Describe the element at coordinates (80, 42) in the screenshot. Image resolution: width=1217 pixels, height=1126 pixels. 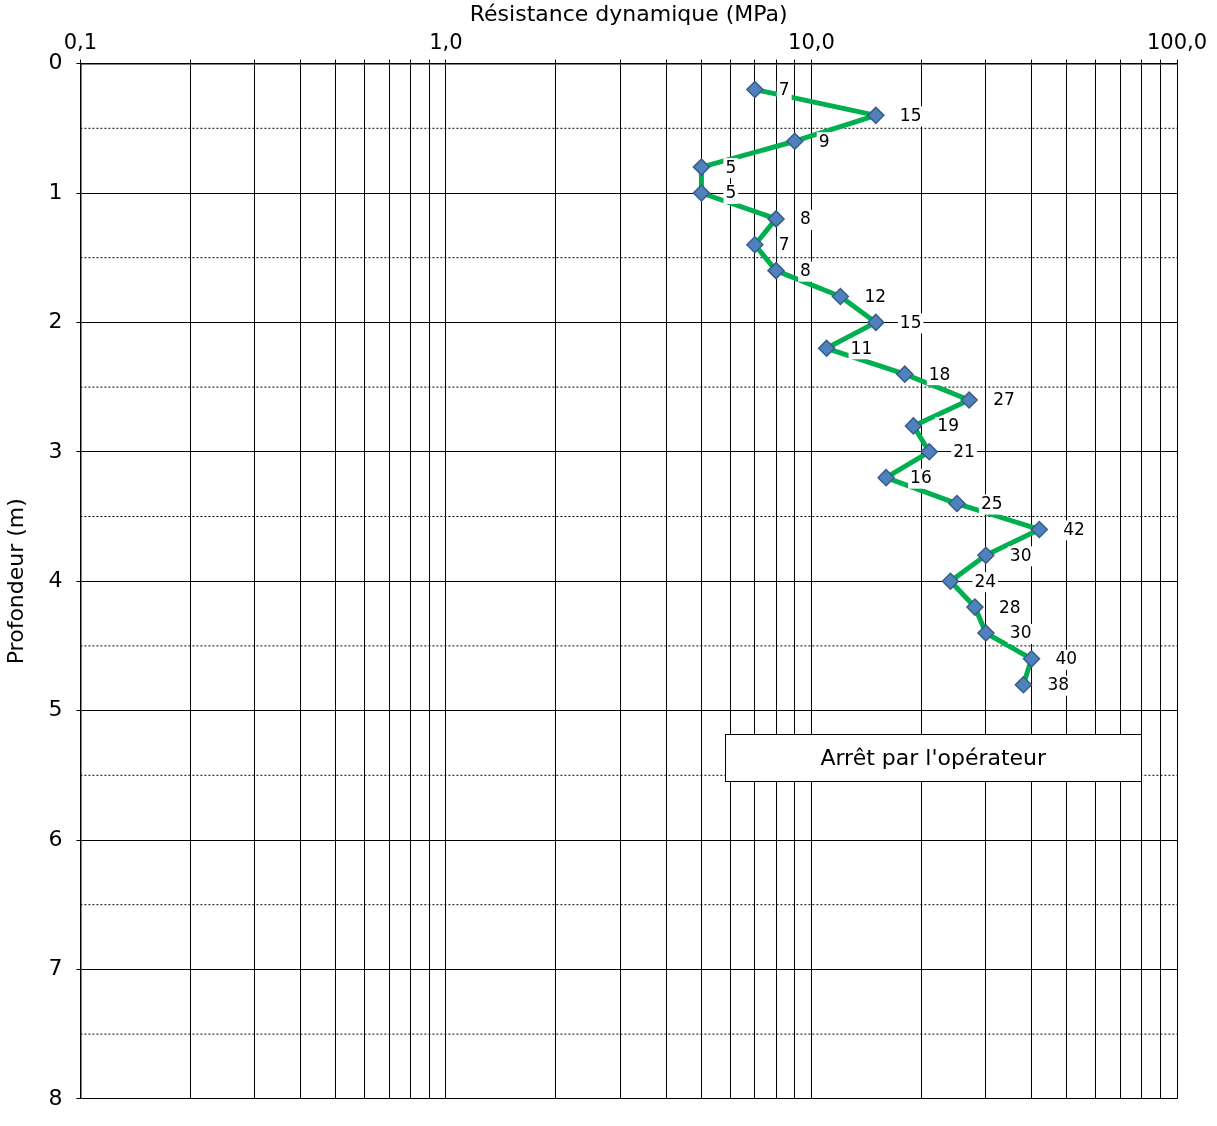
I see `x-tick-label: 0,1` at that location.